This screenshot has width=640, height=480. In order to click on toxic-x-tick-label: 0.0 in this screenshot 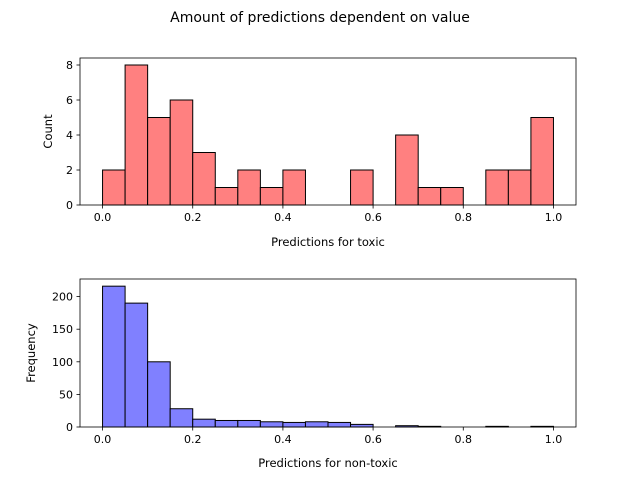, I will do `click(103, 217)`.